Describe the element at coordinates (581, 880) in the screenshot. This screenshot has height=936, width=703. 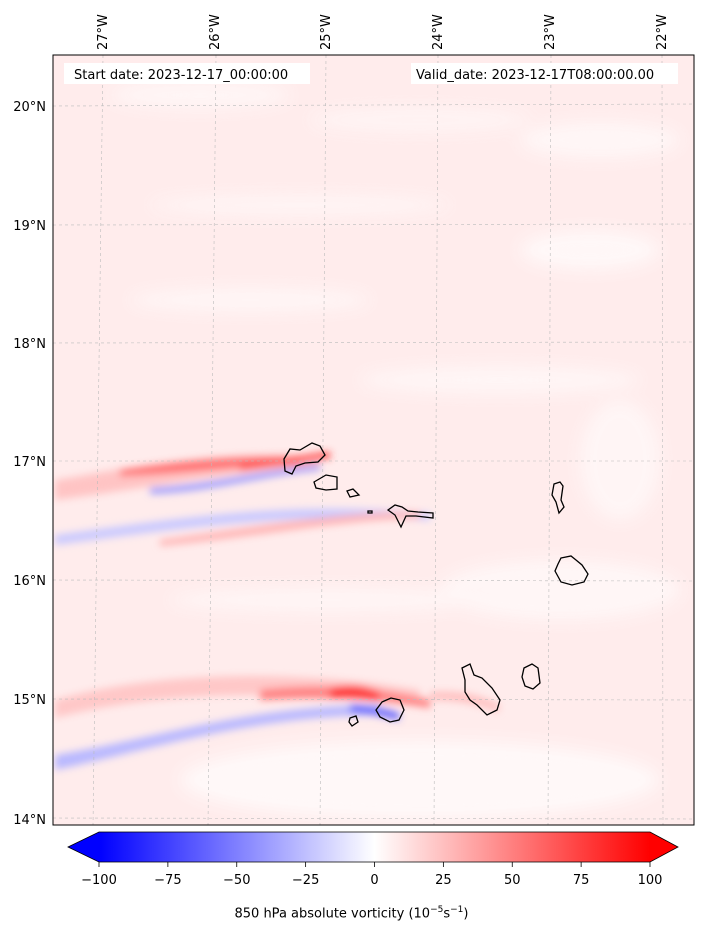
I see `colorbar-tick-label: 75` at that location.